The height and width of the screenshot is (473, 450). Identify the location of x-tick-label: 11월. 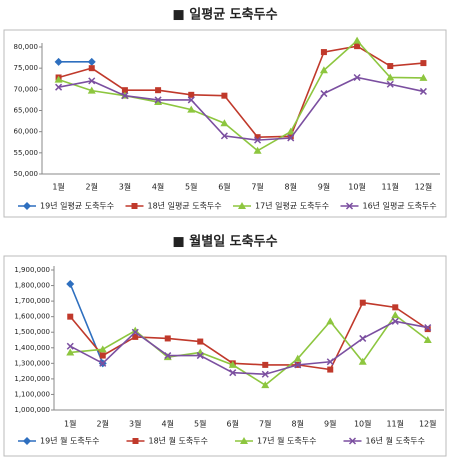
(395, 424).